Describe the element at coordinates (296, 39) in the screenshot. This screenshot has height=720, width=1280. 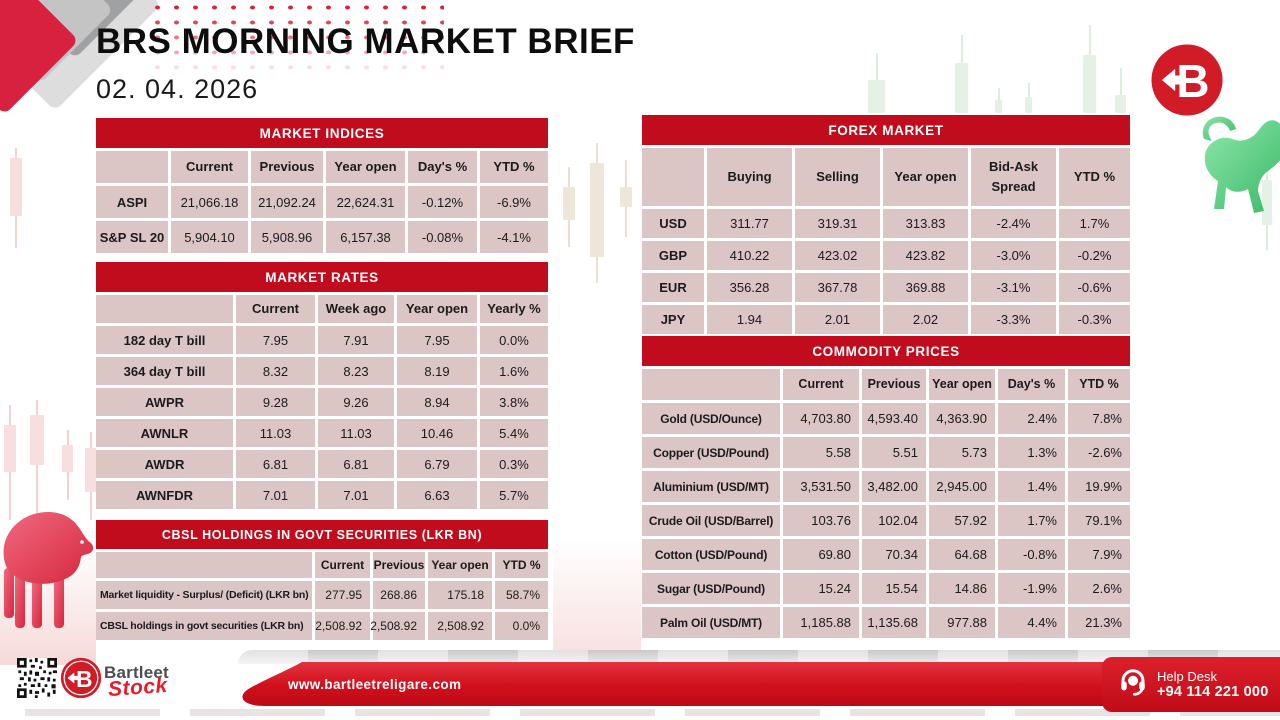
I see `halftone-dots-decoration` at that location.